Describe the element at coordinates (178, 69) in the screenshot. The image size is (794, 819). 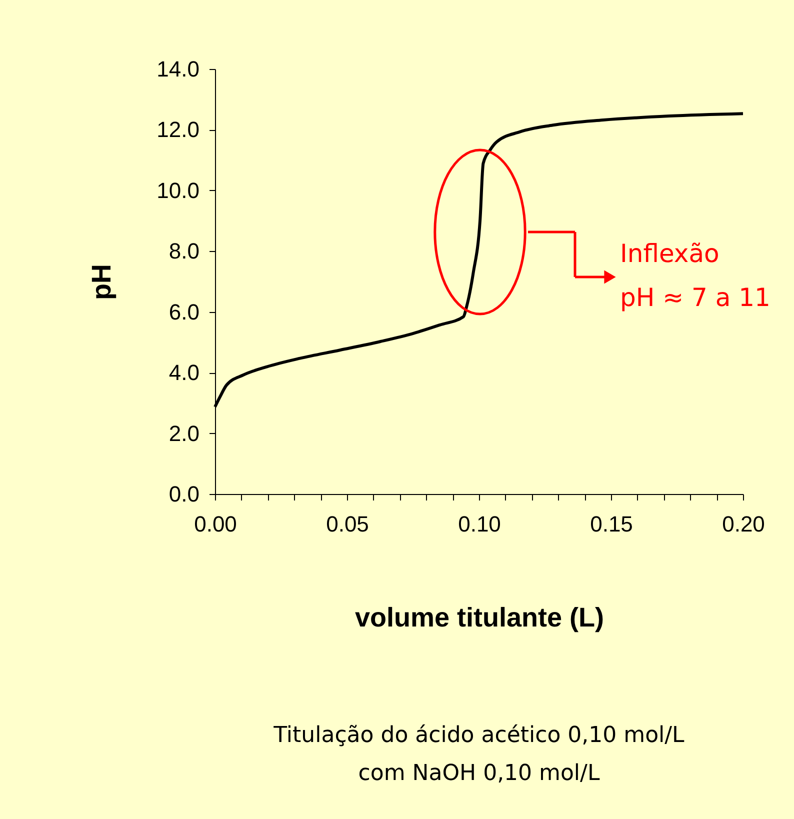
I see `y-tick-label: 14.0` at that location.